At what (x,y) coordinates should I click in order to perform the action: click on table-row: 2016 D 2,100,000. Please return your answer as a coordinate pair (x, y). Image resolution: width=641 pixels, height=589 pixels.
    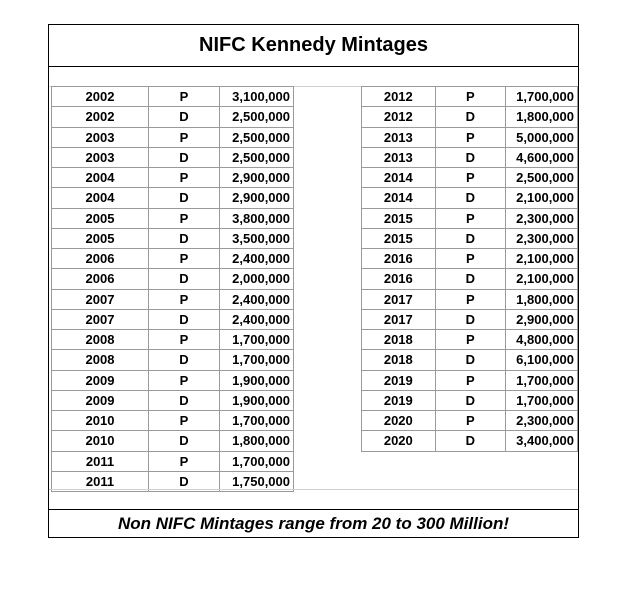
    Looking at the image, I should click on (469, 279).